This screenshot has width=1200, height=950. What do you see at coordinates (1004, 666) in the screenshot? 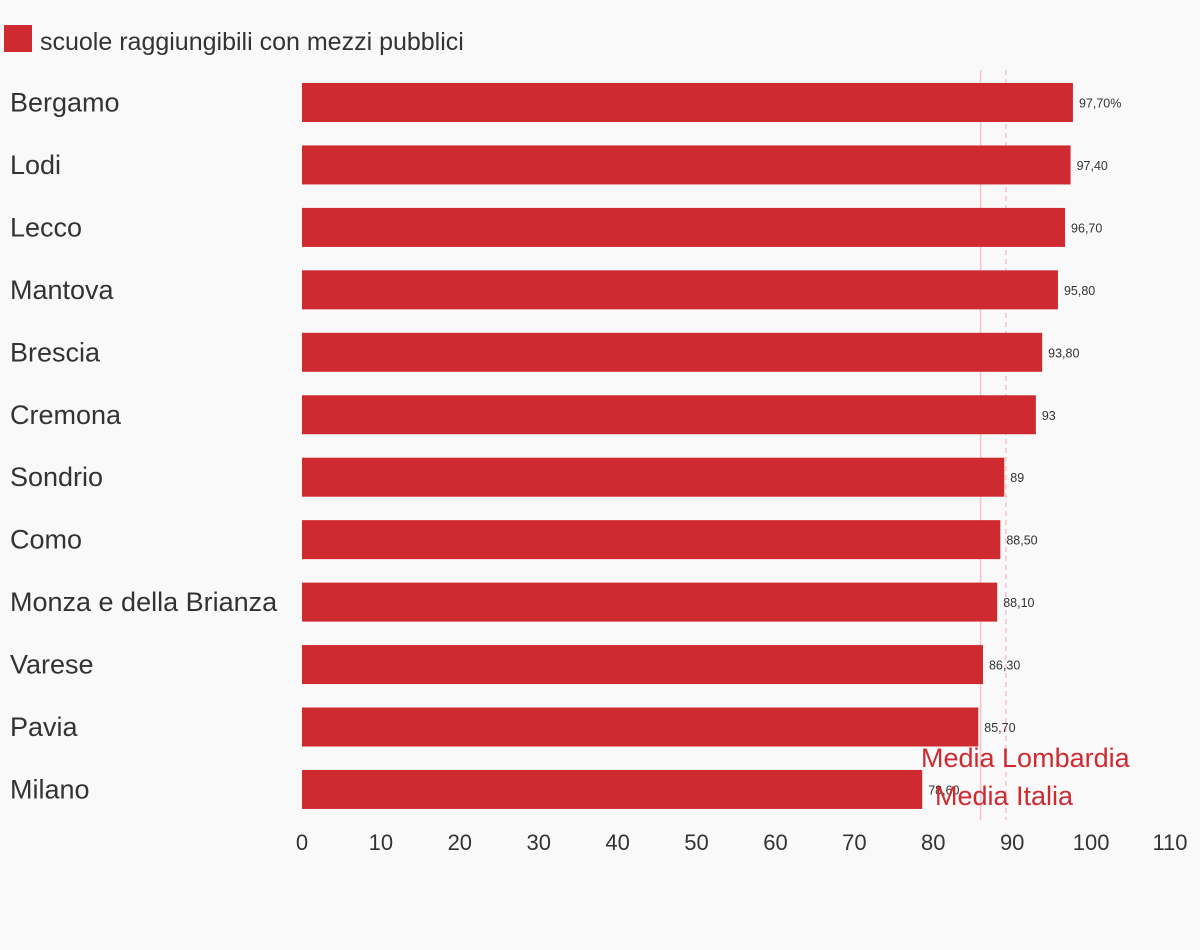
I see `data-label: 86,30` at bounding box center [1004, 666].